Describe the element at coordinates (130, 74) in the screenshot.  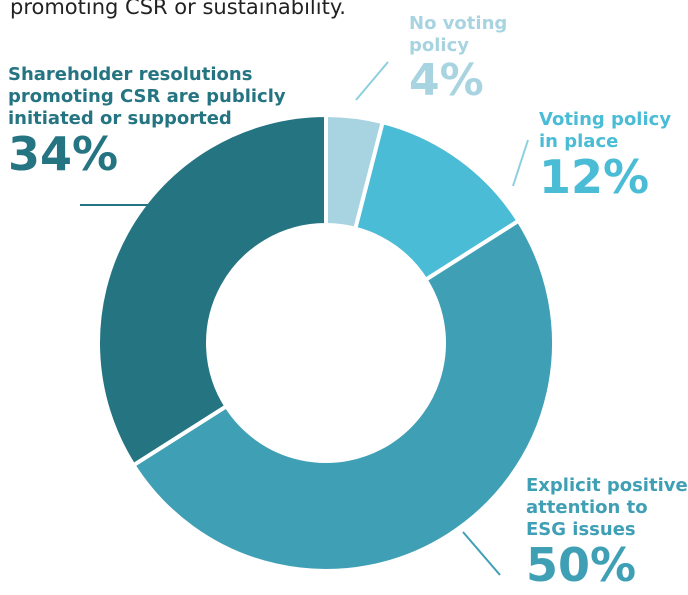
I see `slice-label-shareholder-resolutions-line-1: Shareholder resolutions` at that location.